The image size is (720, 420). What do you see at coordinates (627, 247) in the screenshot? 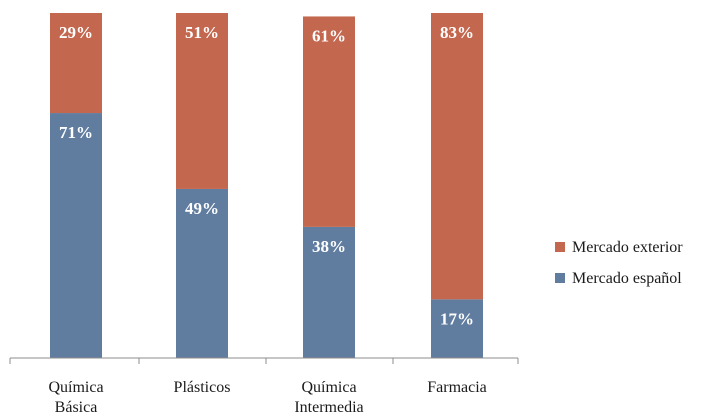
I see `legend-label-mercado-exterior: Mercado exterior` at bounding box center [627, 247].